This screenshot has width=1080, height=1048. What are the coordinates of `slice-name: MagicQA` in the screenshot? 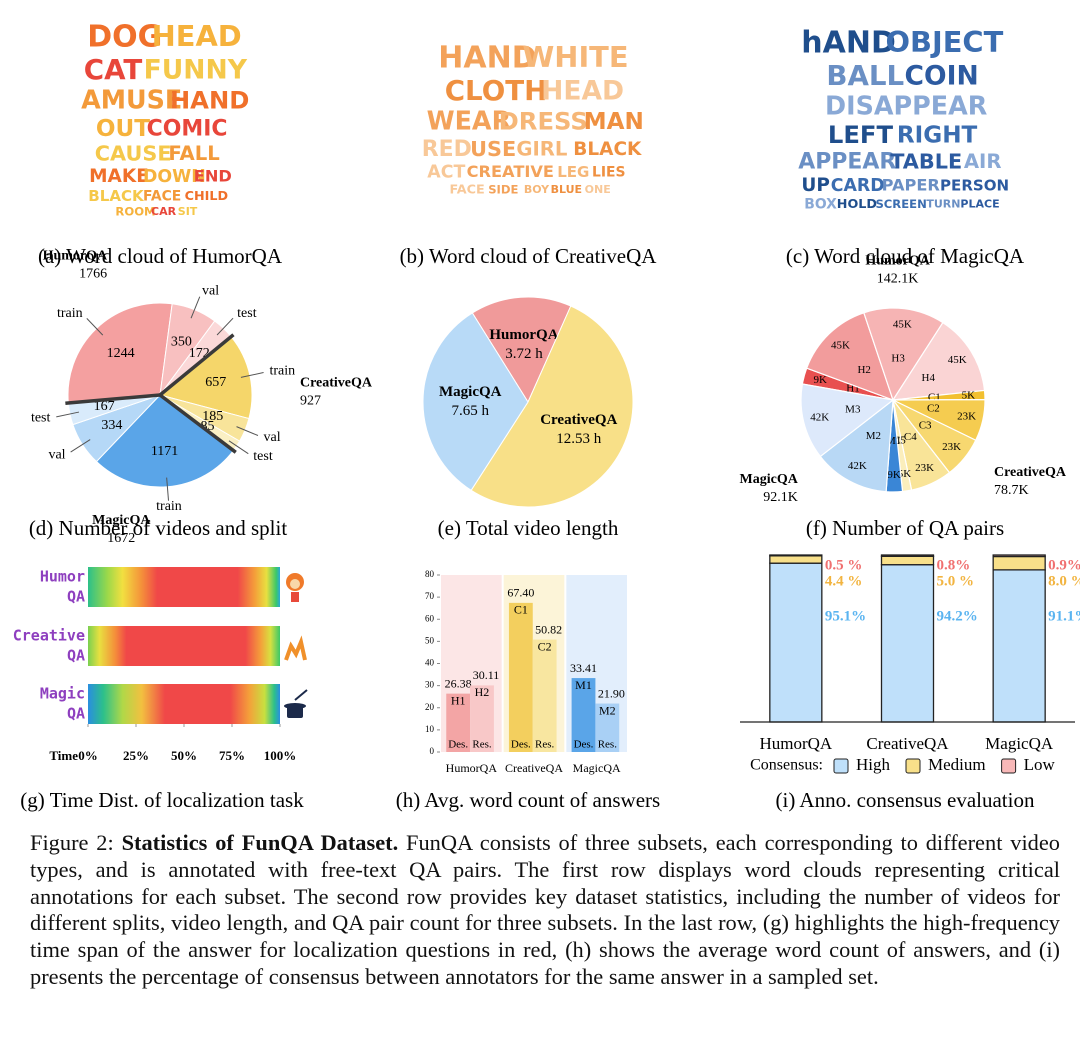 It's located at (470, 392).